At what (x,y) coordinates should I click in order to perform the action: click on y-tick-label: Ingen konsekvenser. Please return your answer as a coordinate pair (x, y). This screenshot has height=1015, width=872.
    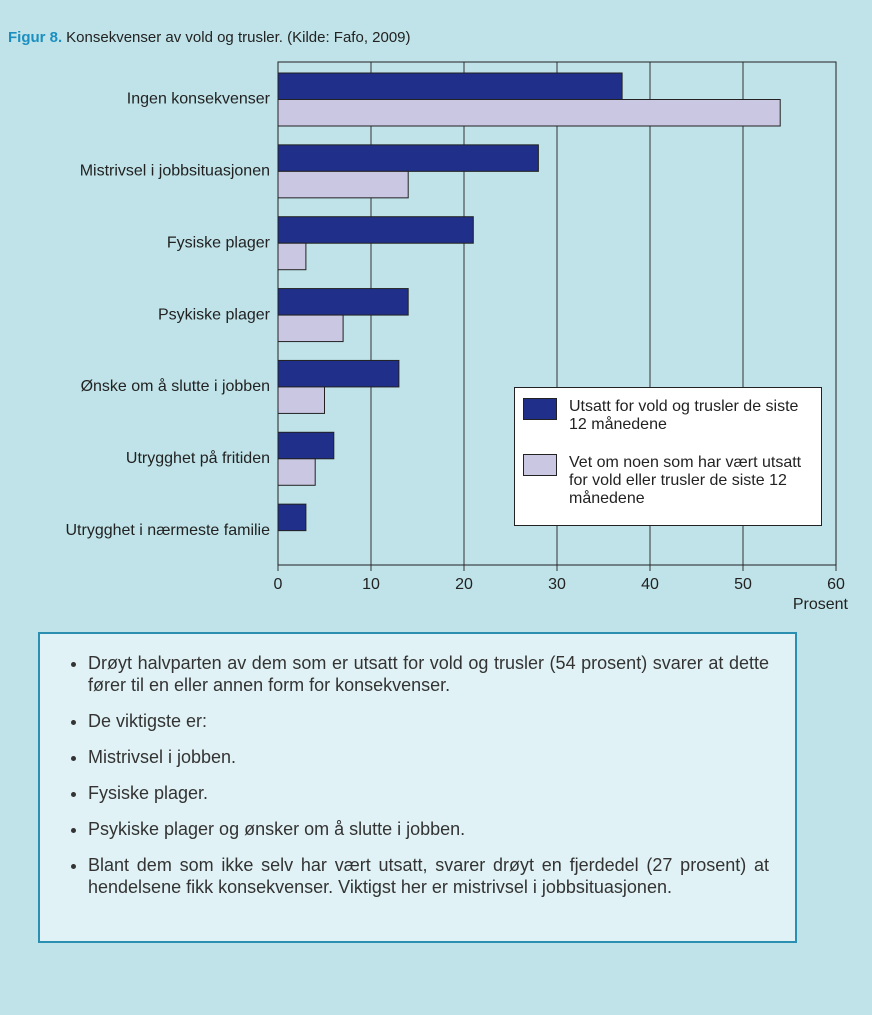
    Looking at the image, I should click on (199, 99).